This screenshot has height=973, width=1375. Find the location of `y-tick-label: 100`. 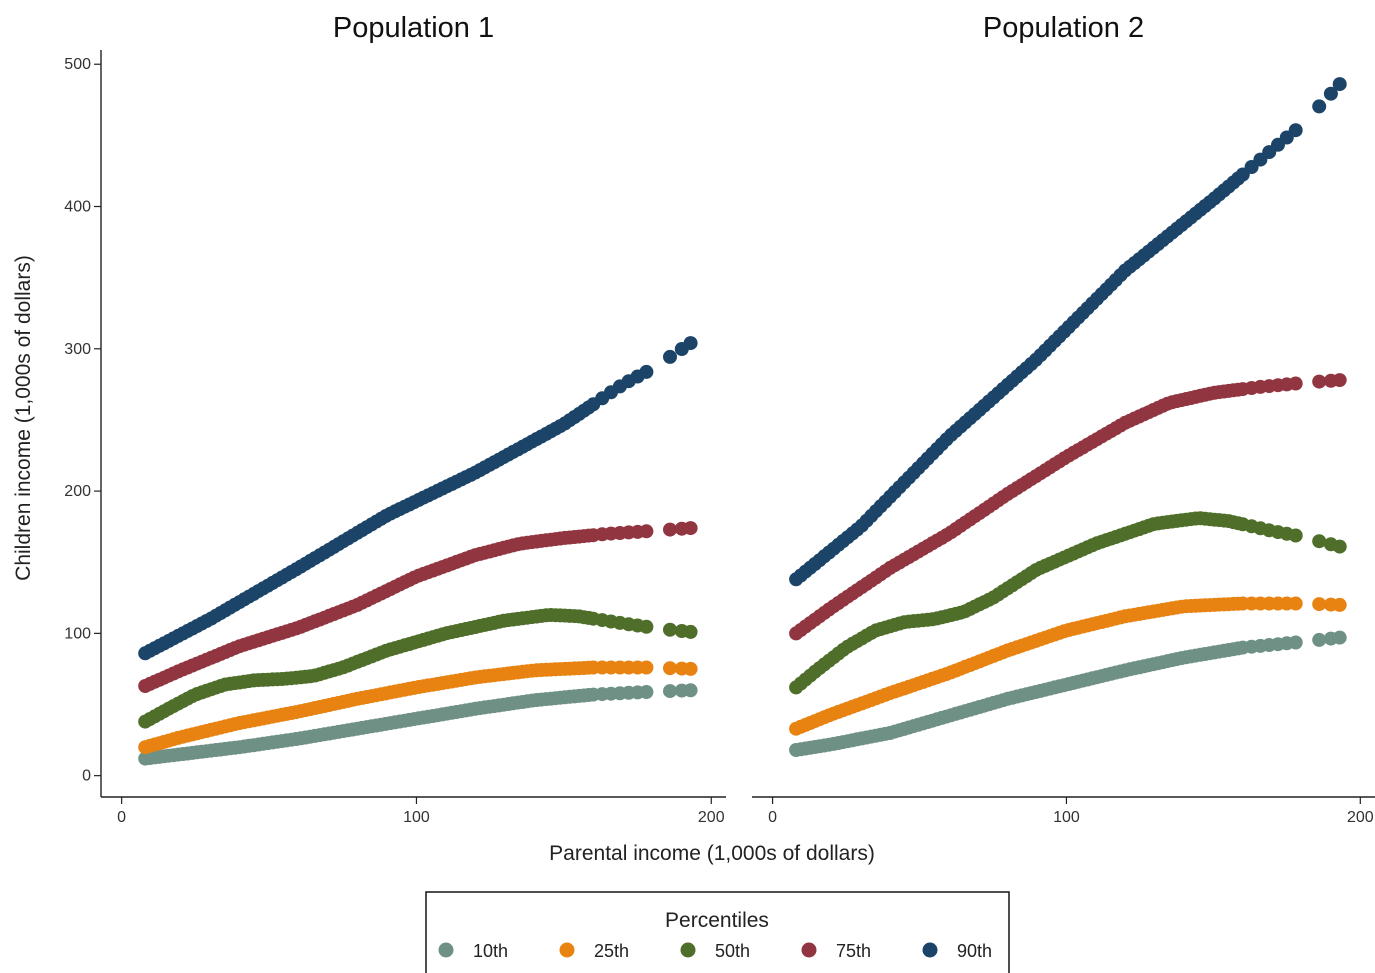

y-tick-label: 100 is located at coordinates (77, 633).